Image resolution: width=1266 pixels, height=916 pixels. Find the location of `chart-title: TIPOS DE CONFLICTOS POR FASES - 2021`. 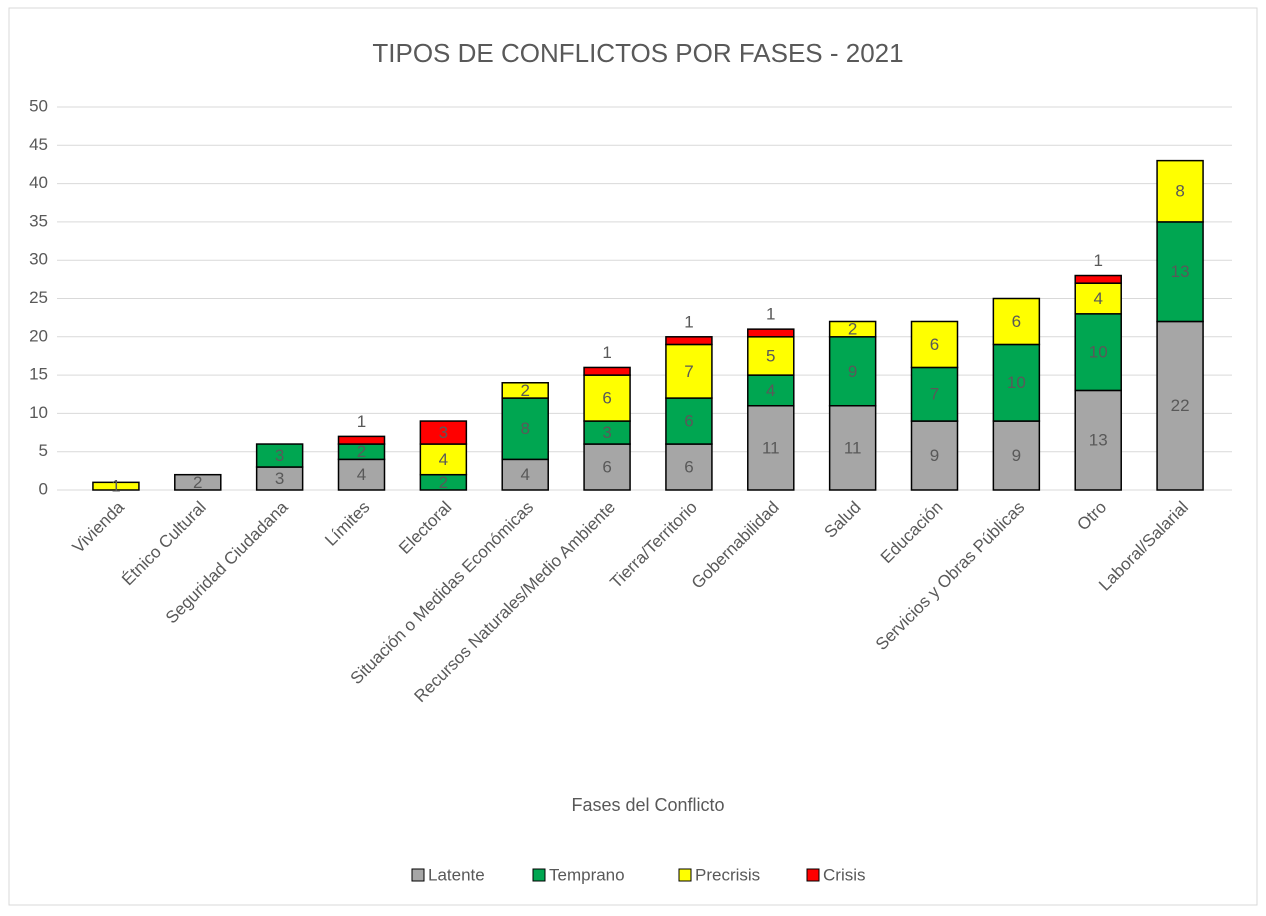

chart-title: TIPOS DE CONFLICTOS POR FASES - 2021 is located at coordinates (637, 53).